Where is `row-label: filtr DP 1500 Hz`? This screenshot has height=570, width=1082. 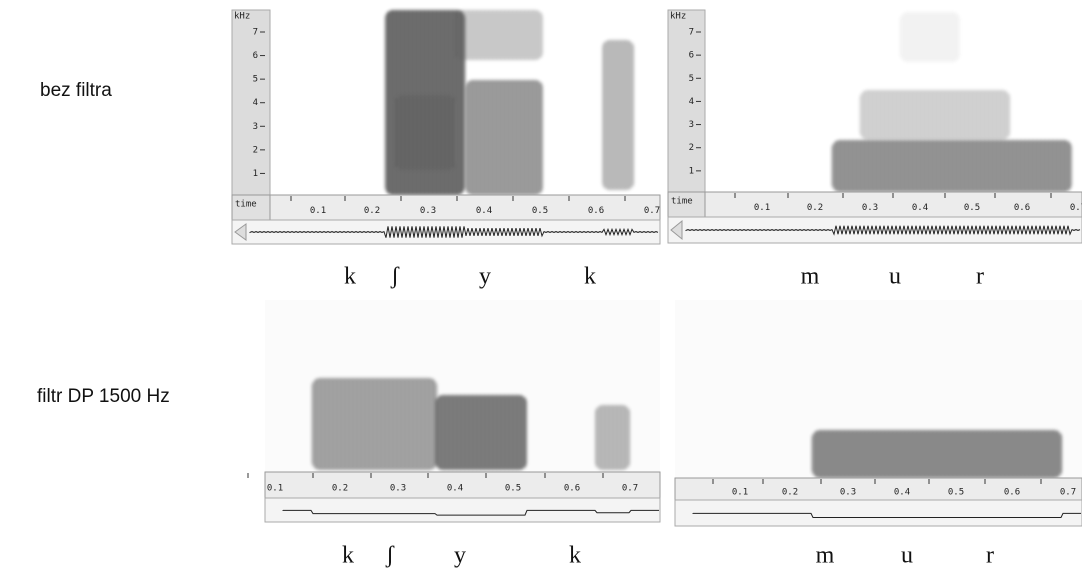 row-label: filtr DP 1500 Hz is located at coordinates (103, 396).